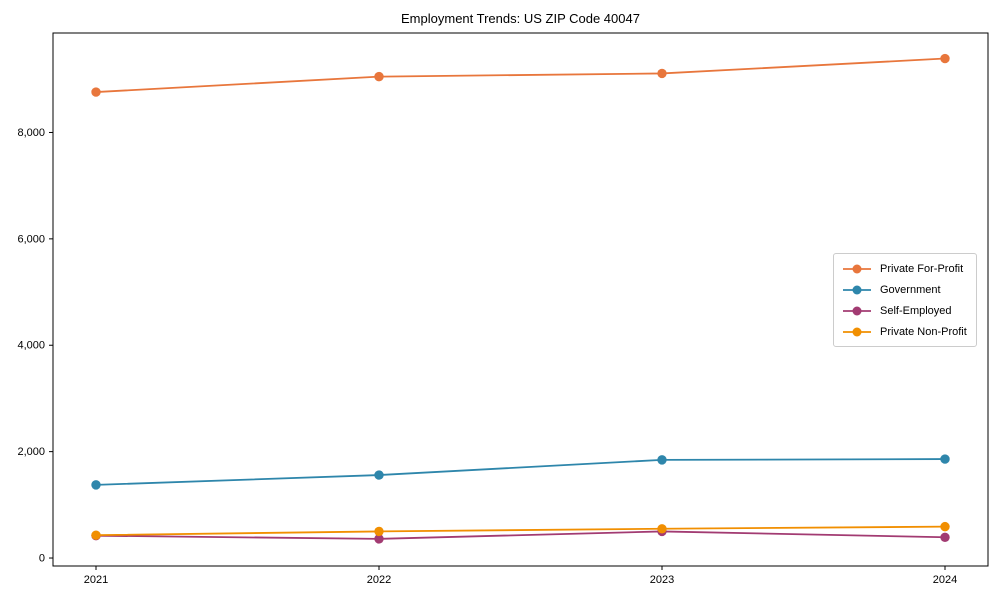  What do you see at coordinates (96, 92) in the screenshot?
I see `point-private-for-profit-2021` at bounding box center [96, 92].